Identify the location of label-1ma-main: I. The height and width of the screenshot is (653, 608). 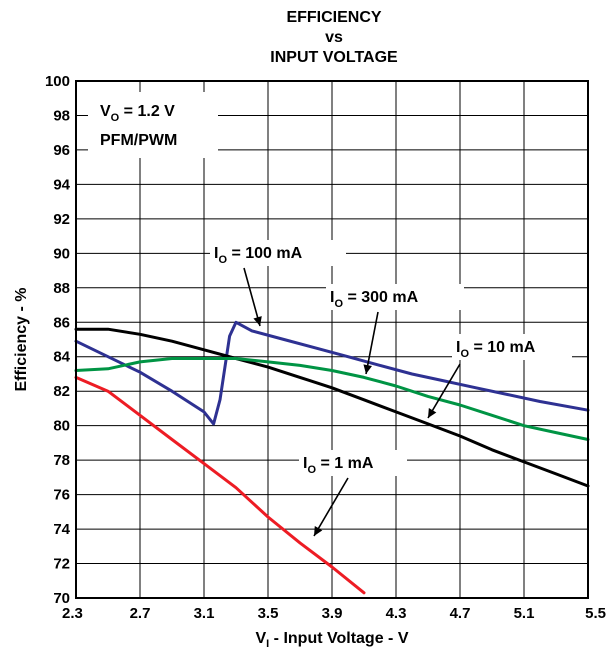
(305, 463).